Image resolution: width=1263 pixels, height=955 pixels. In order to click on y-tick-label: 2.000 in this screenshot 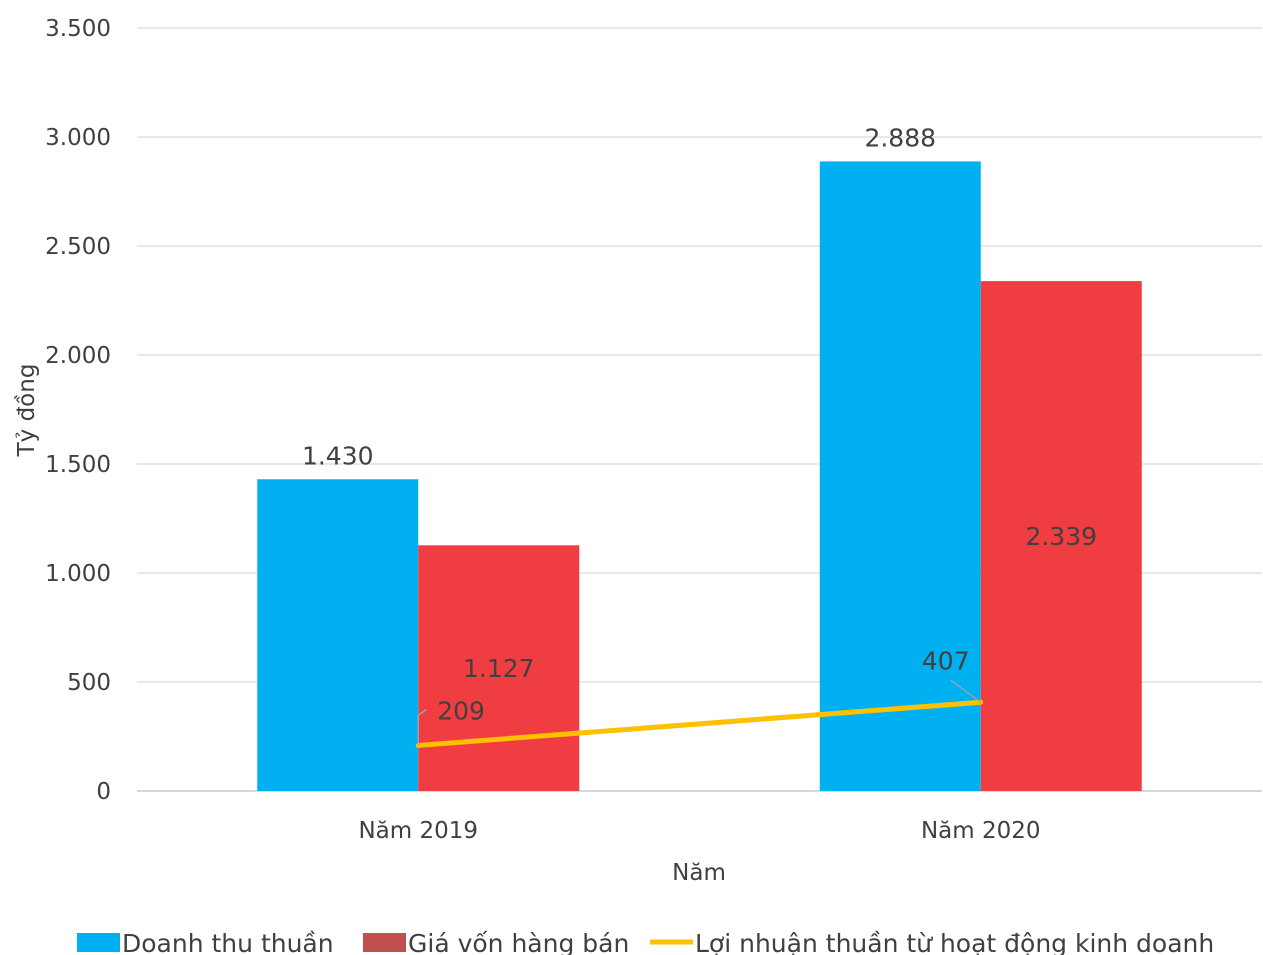, I will do `click(78, 356)`.